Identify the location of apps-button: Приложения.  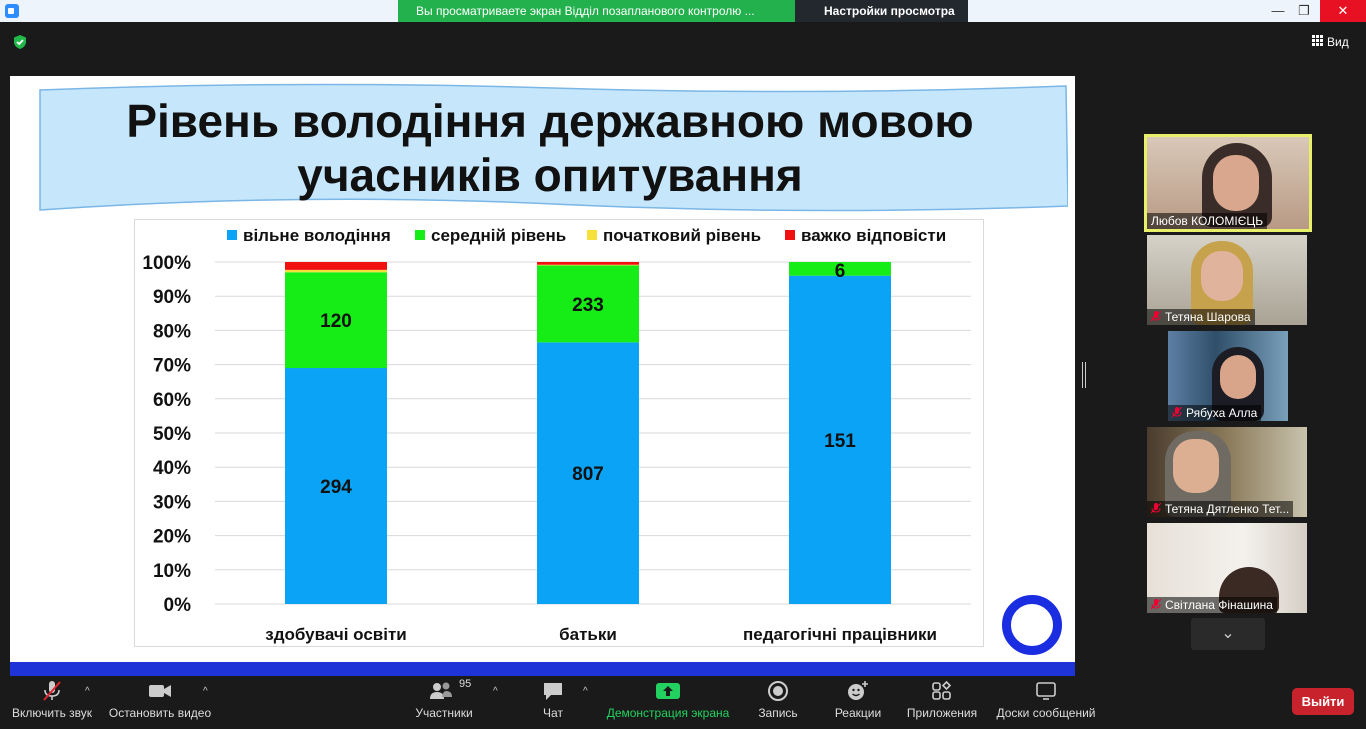
(942, 700).